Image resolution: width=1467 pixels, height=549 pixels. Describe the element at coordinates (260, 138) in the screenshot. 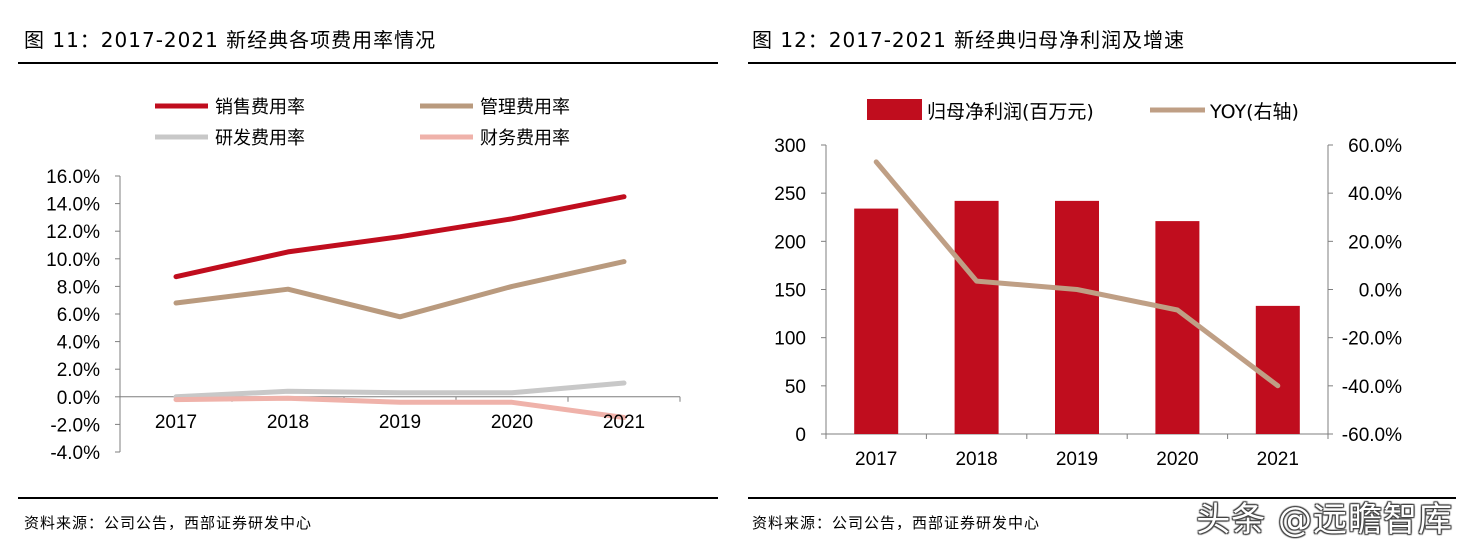

I see `legend-label-3: 研发费用率` at that location.